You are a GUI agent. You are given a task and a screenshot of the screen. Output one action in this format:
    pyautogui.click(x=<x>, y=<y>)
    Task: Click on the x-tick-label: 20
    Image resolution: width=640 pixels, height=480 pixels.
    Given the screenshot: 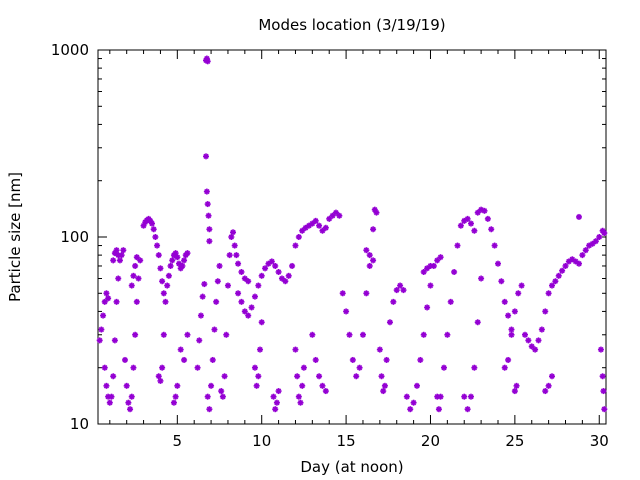 What is the action you would take?
    pyautogui.click(x=430, y=441)
    